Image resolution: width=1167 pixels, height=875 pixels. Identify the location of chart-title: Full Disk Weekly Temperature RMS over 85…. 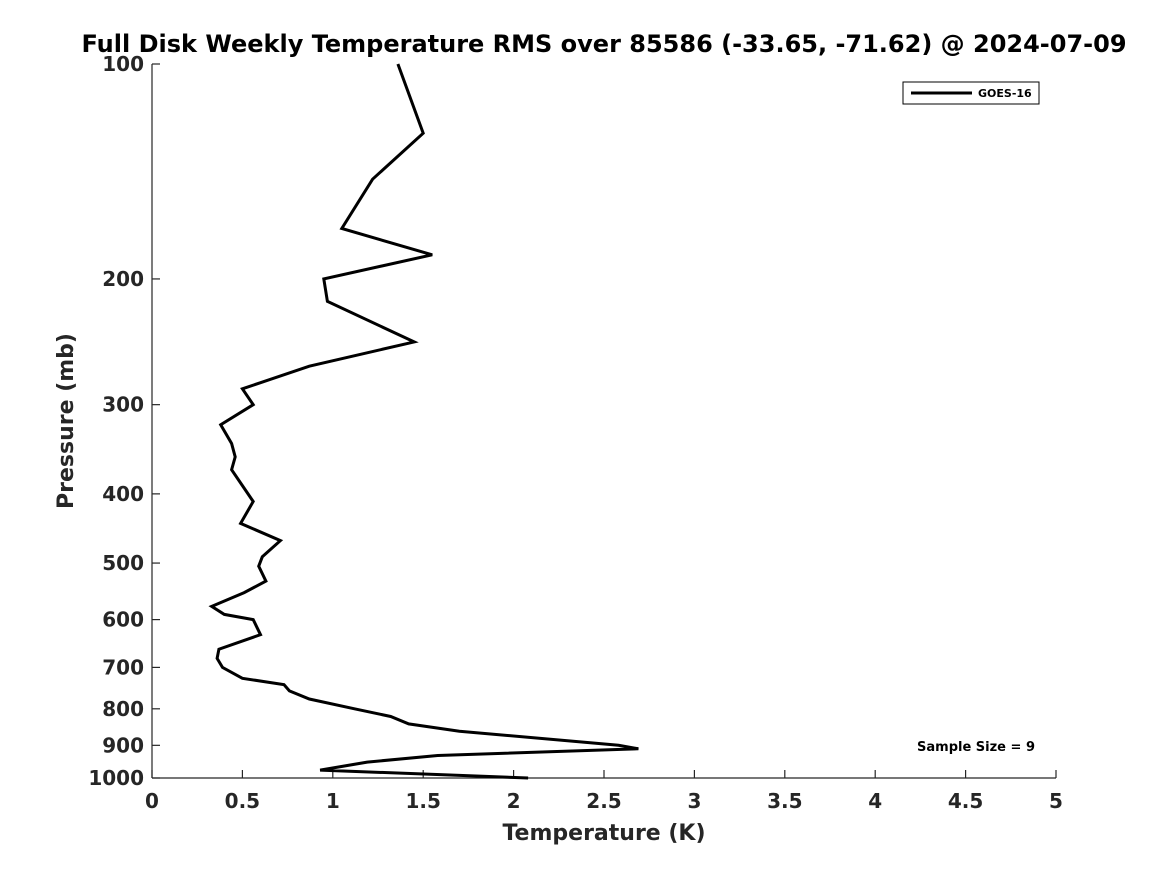
(603, 44).